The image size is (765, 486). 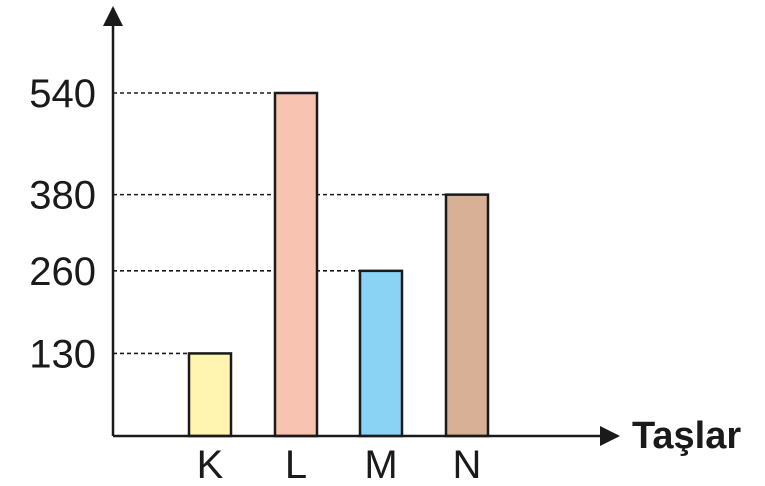 What do you see at coordinates (381, 353) in the screenshot?
I see `bar-m` at bounding box center [381, 353].